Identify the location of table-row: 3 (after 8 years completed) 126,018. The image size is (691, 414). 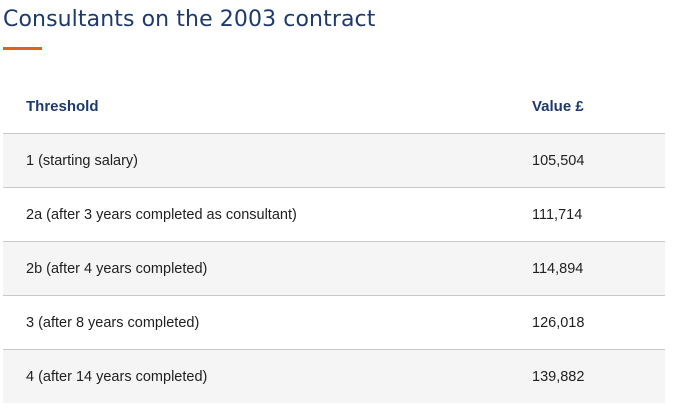
(334, 322).